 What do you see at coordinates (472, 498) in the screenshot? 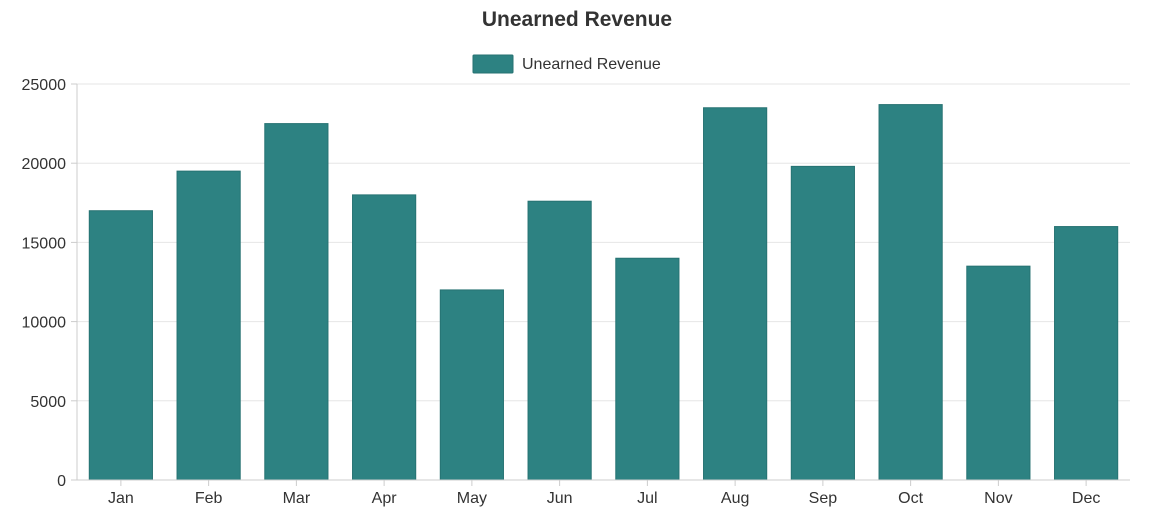
I see `x-tick-label: May` at bounding box center [472, 498].